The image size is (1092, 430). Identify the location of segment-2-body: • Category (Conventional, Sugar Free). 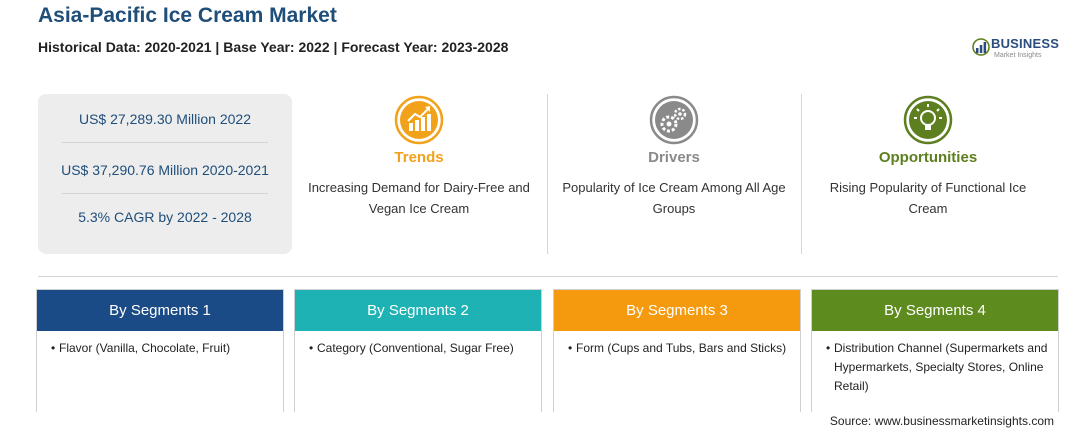
(418, 344).